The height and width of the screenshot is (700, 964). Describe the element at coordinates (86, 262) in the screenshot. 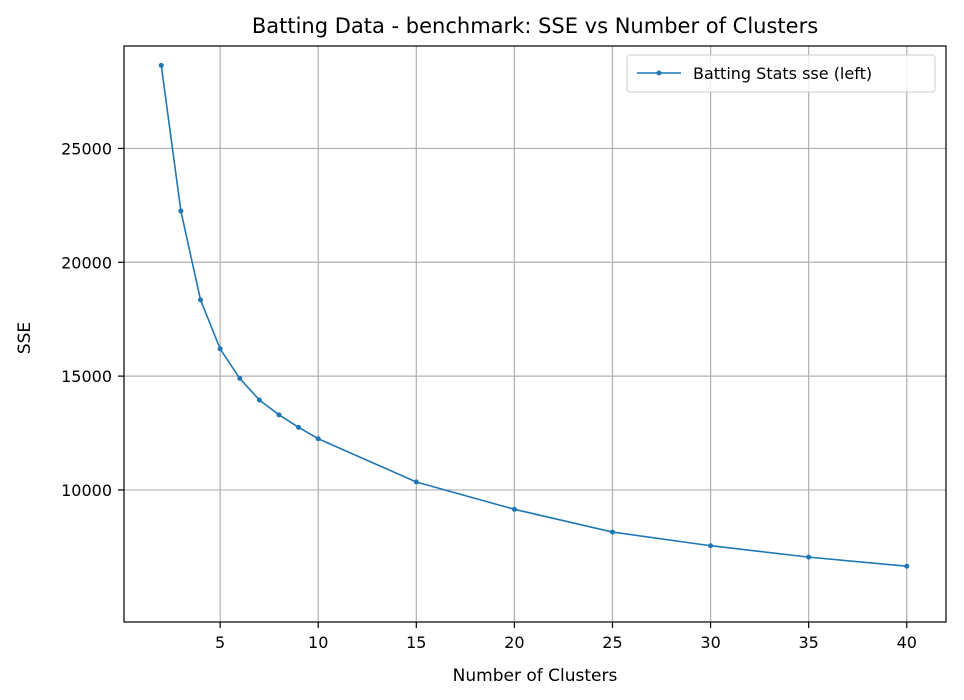

I see `y-tick-label: 20000` at that location.